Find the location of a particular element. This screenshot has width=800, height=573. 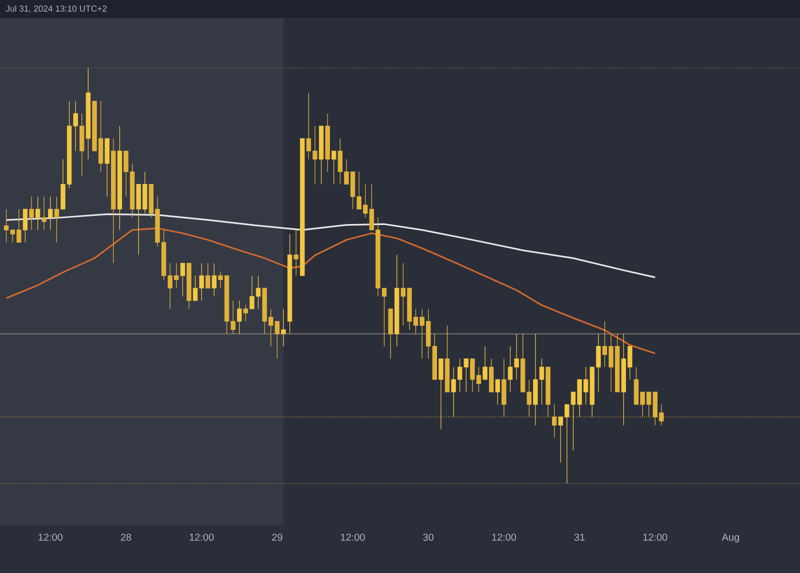

text: Jul 31, 2024 13:10 UTC+2 is located at coordinates (56, 9).